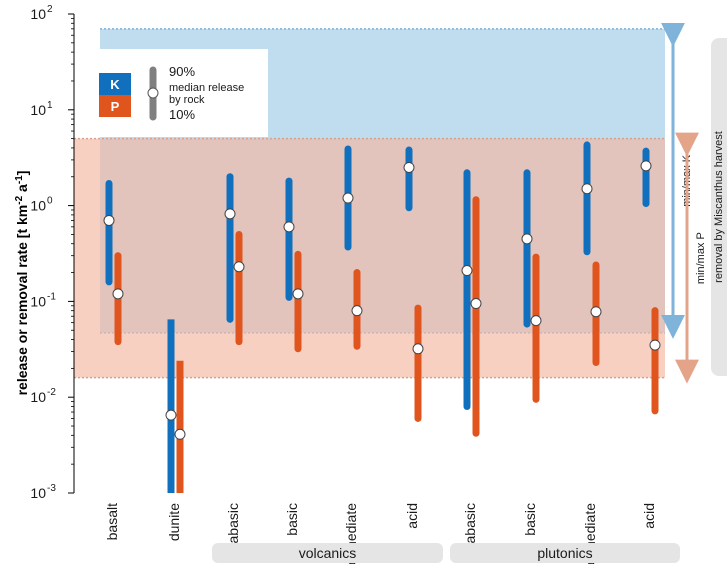 Image resolution: width=727 pixels, height=564 pixels. Describe the element at coordinates (112, 521) in the screenshot. I see `x-tick-label: basalt` at that location.